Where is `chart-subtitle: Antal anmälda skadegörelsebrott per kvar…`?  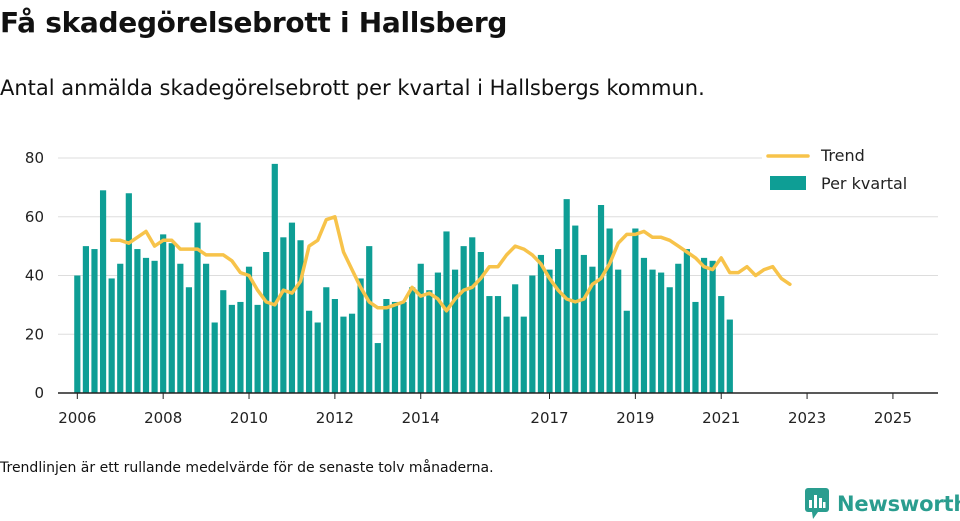 chart-subtitle: Antal anmälda skadegörelsebrott per kvar… is located at coordinates (352, 88).